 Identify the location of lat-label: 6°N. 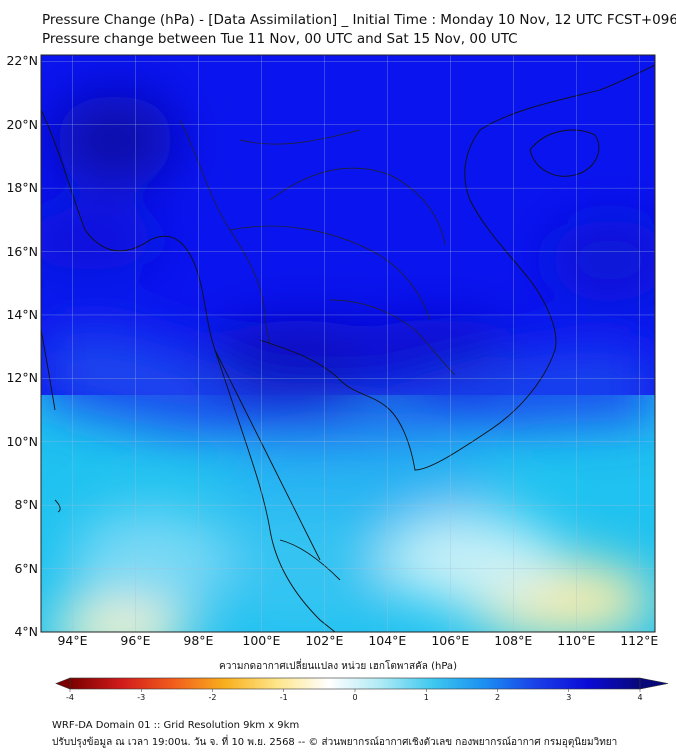
(26, 568).